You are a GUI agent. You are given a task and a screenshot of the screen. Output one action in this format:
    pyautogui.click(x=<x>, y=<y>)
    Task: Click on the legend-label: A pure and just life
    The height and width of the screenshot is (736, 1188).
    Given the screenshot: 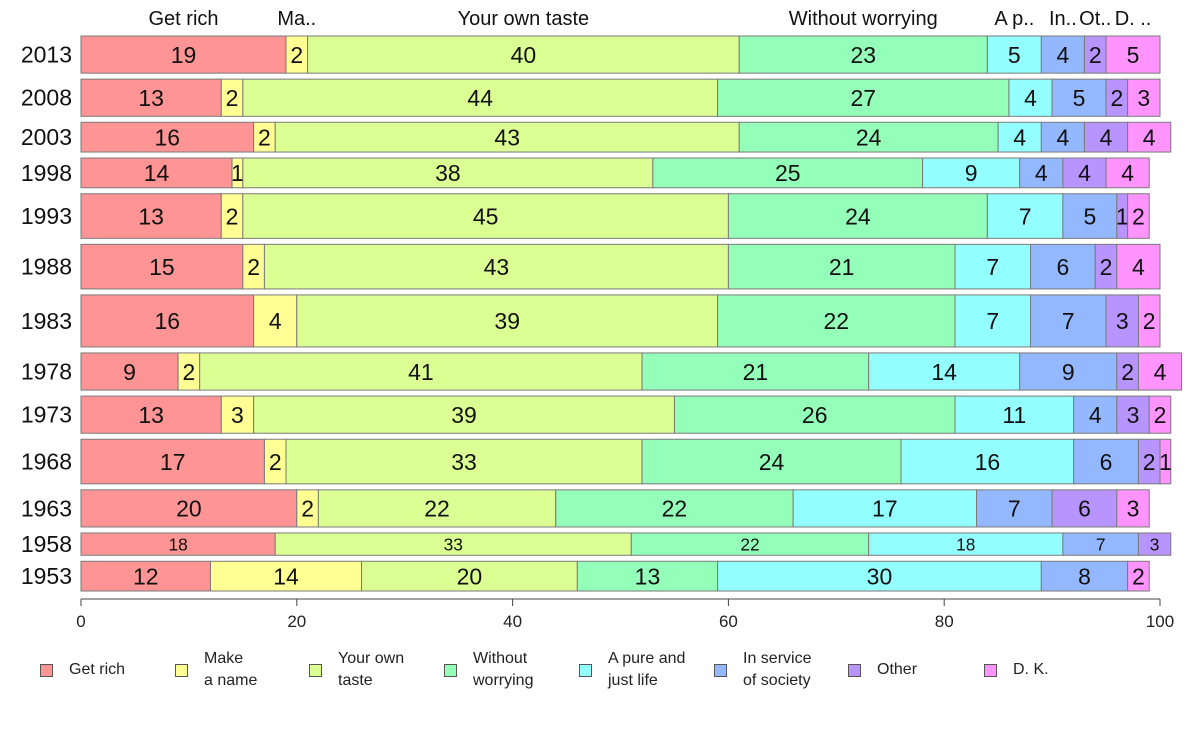 What is the action you would take?
    pyautogui.click(x=647, y=669)
    